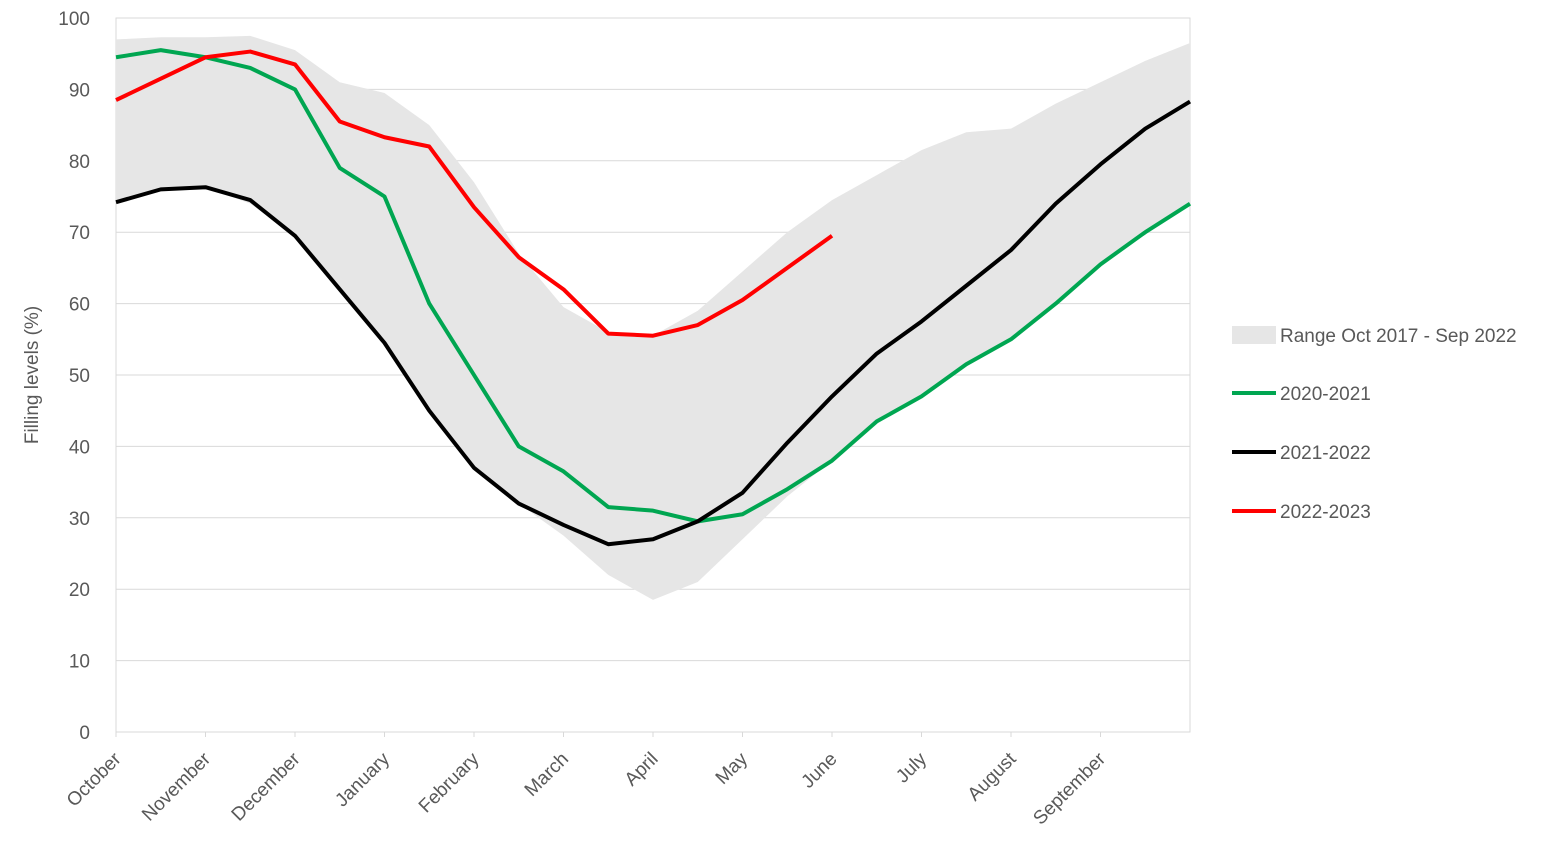  I want to click on y-tick-label: 50, so click(79, 376).